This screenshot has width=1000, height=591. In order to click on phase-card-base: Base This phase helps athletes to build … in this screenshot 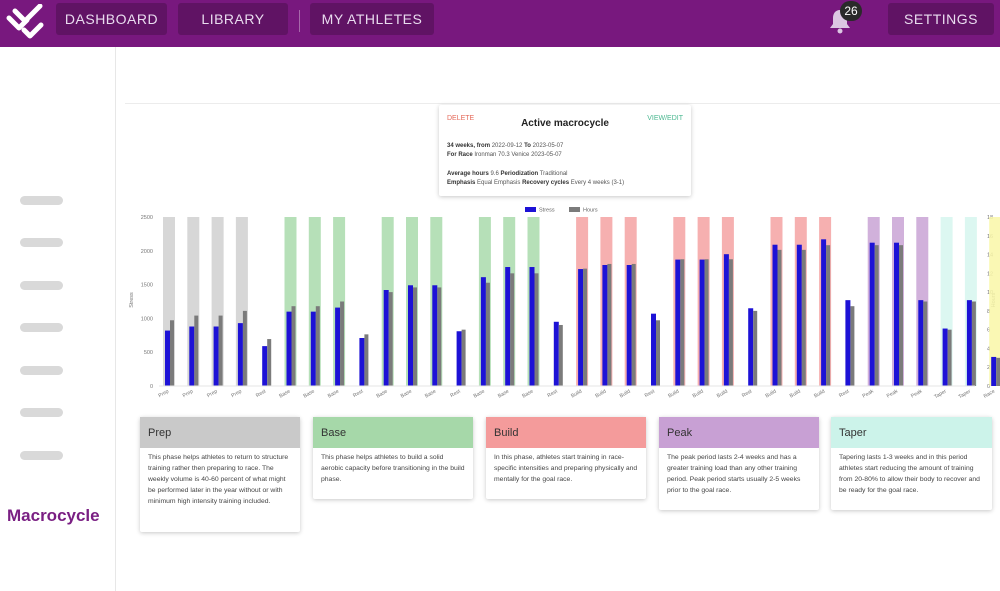, I will do `click(393, 458)`.